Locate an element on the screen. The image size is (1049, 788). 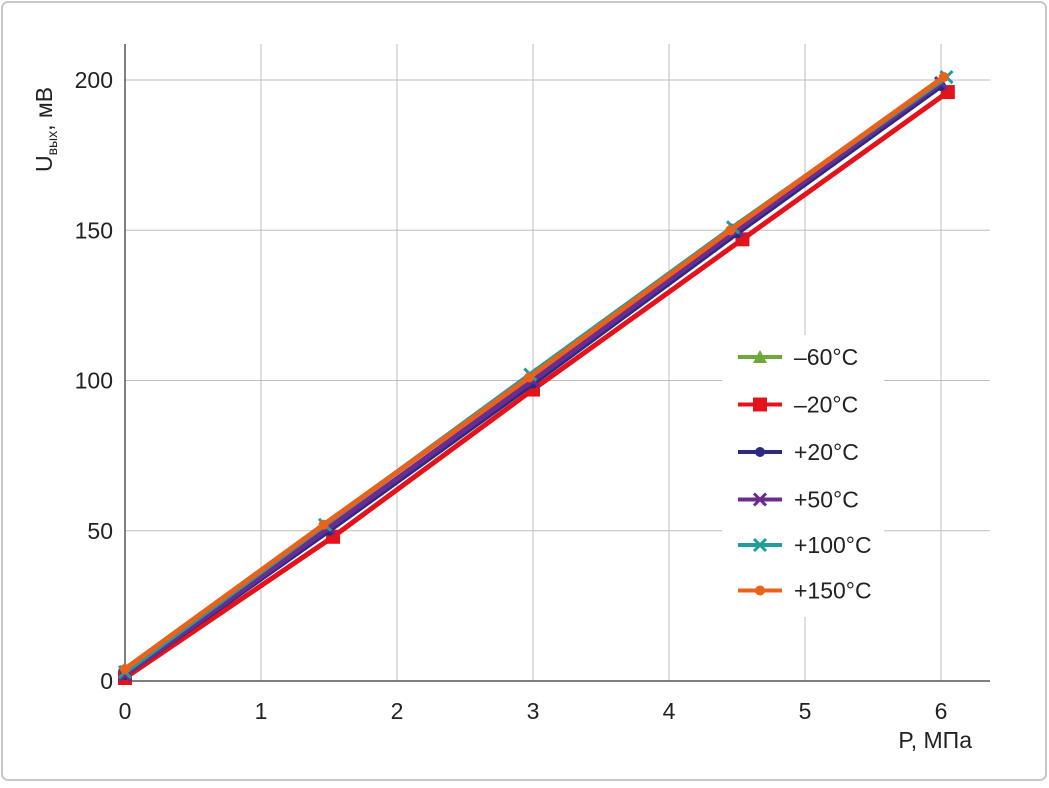
legend-label: +150°C is located at coordinates (833, 591).